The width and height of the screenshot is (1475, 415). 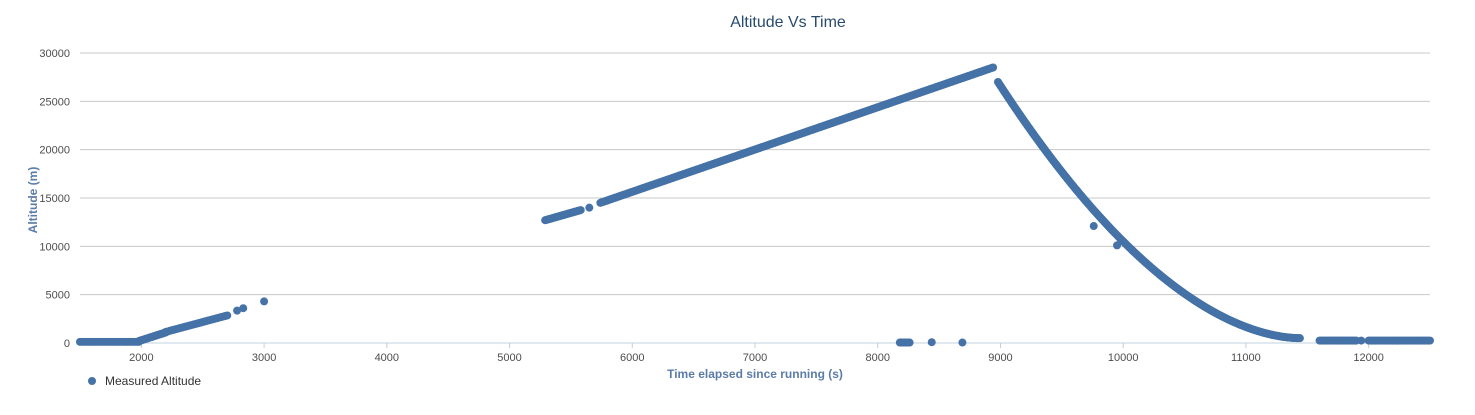 I want to click on y-tick-label: 15000, so click(x=54, y=199).